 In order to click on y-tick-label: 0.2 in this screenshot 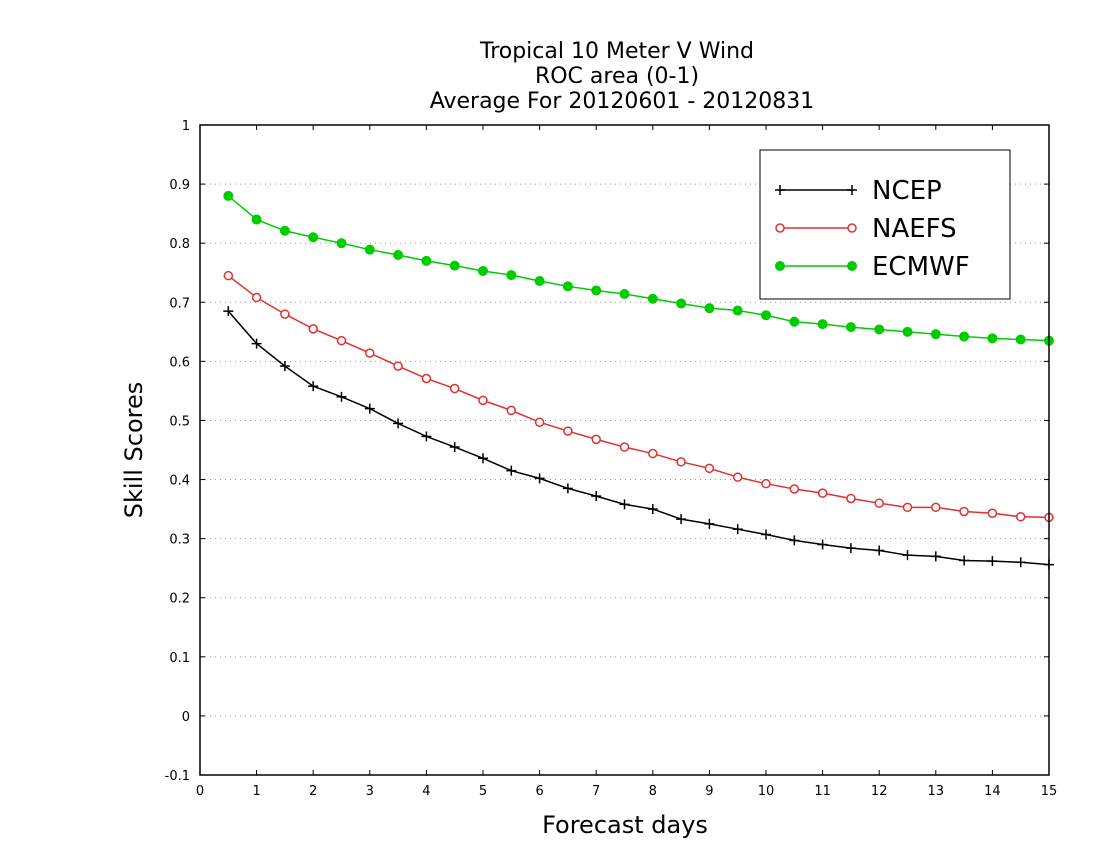, I will do `click(179, 599)`.